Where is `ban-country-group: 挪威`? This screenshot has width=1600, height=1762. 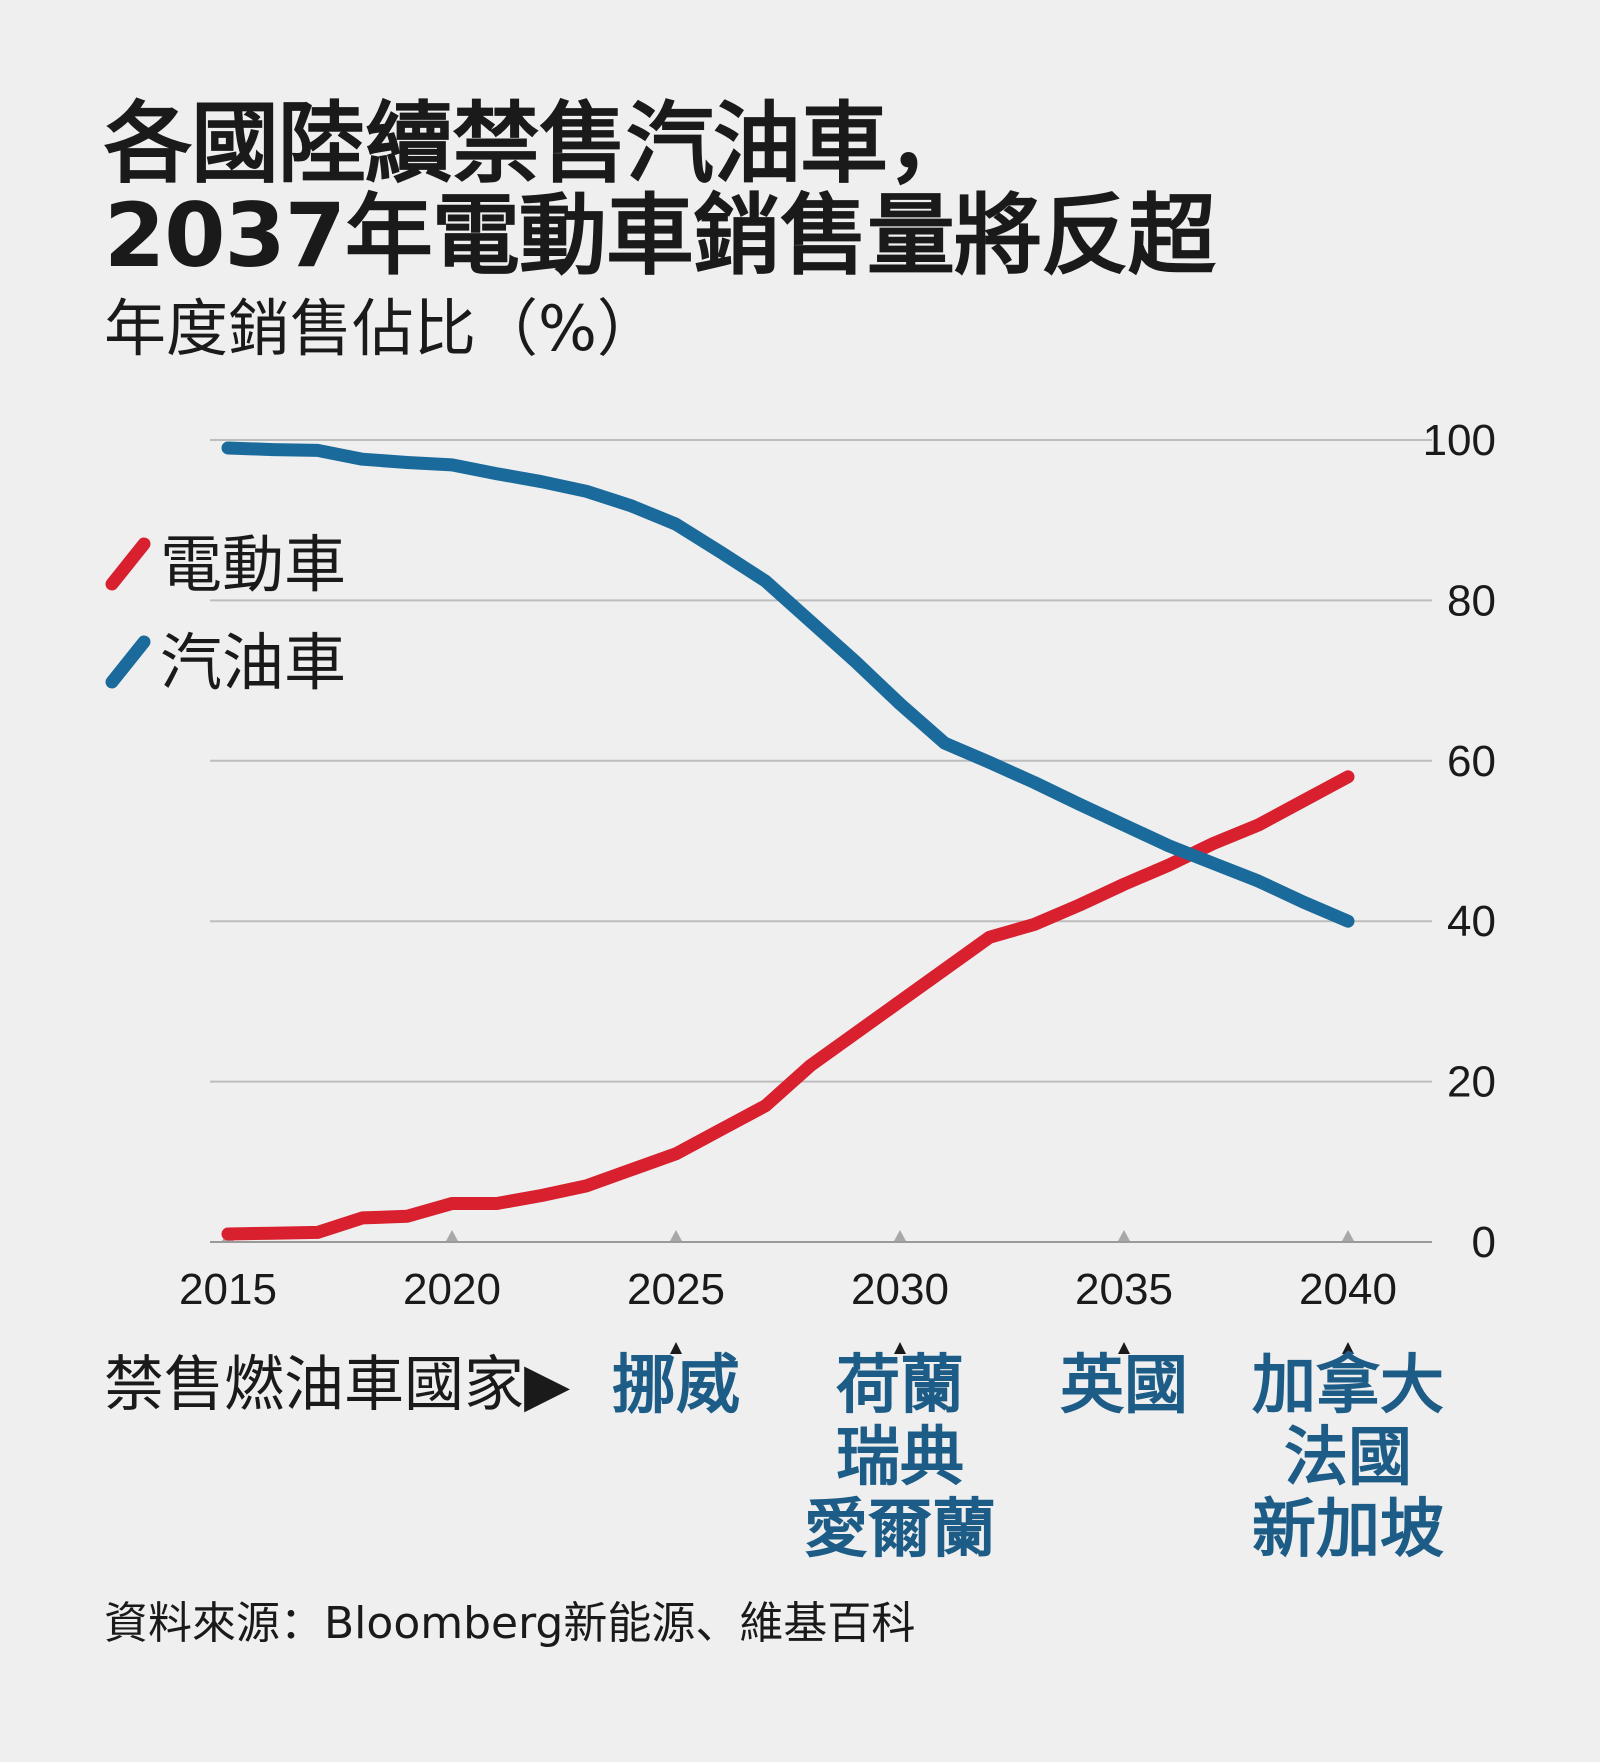 ban-country-group: 挪威 is located at coordinates (676, 1386).